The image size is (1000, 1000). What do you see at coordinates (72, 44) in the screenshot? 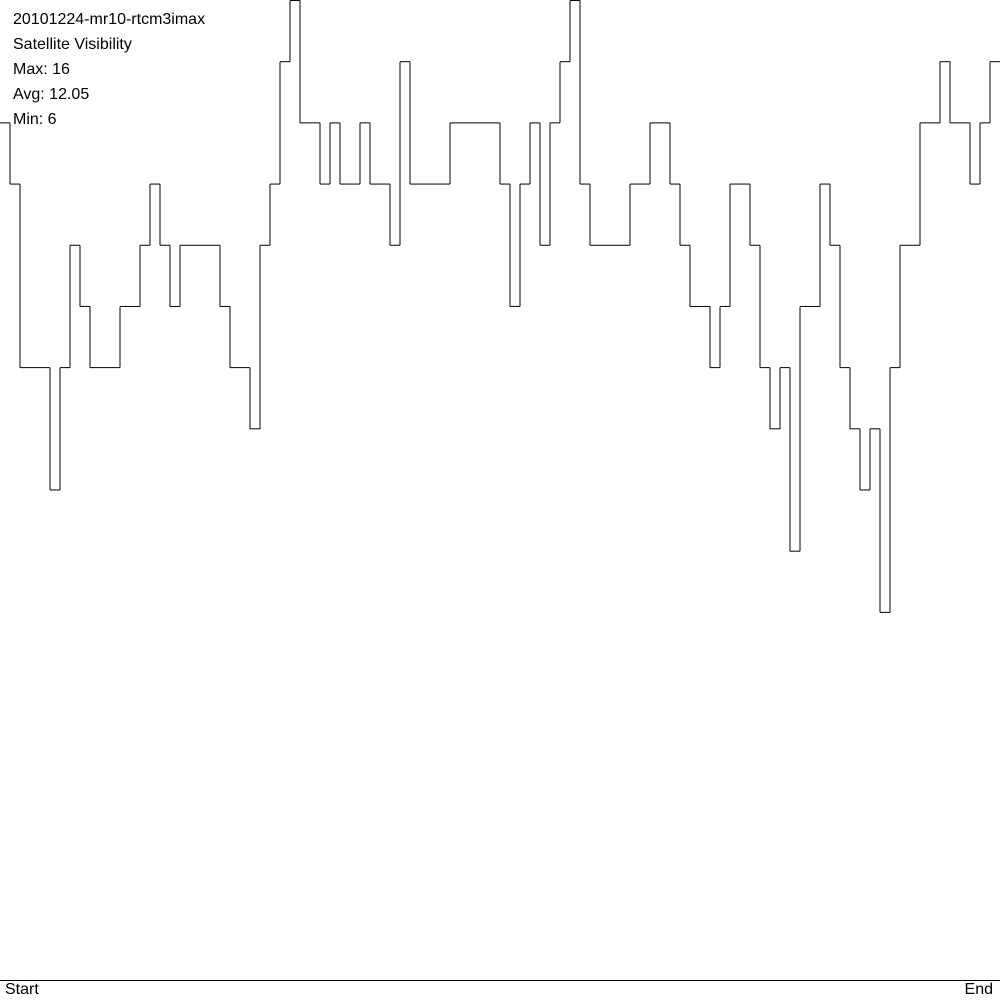
I see `chart-subtitle: Satellite Visibility` at bounding box center [72, 44].